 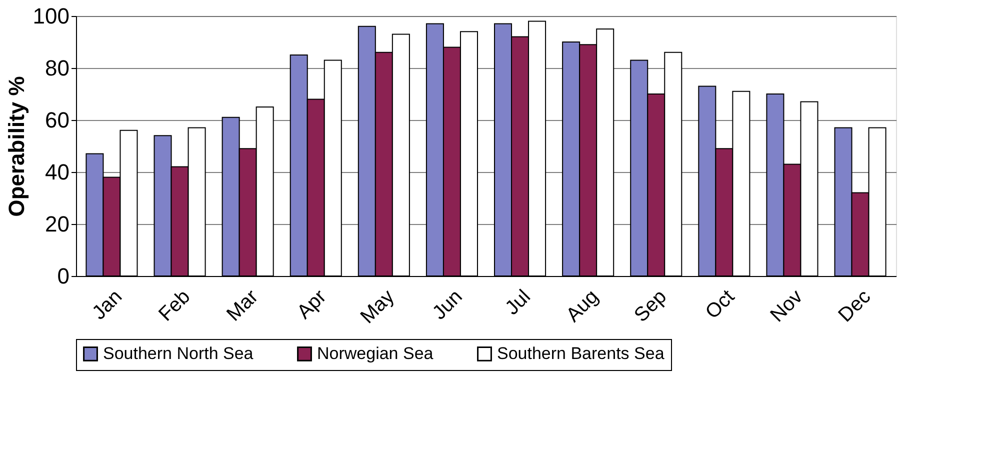 What do you see at coordinates (57, 224) in the screenshot?
I see `y-tick-label: 20` at bounding box center [57, 224].